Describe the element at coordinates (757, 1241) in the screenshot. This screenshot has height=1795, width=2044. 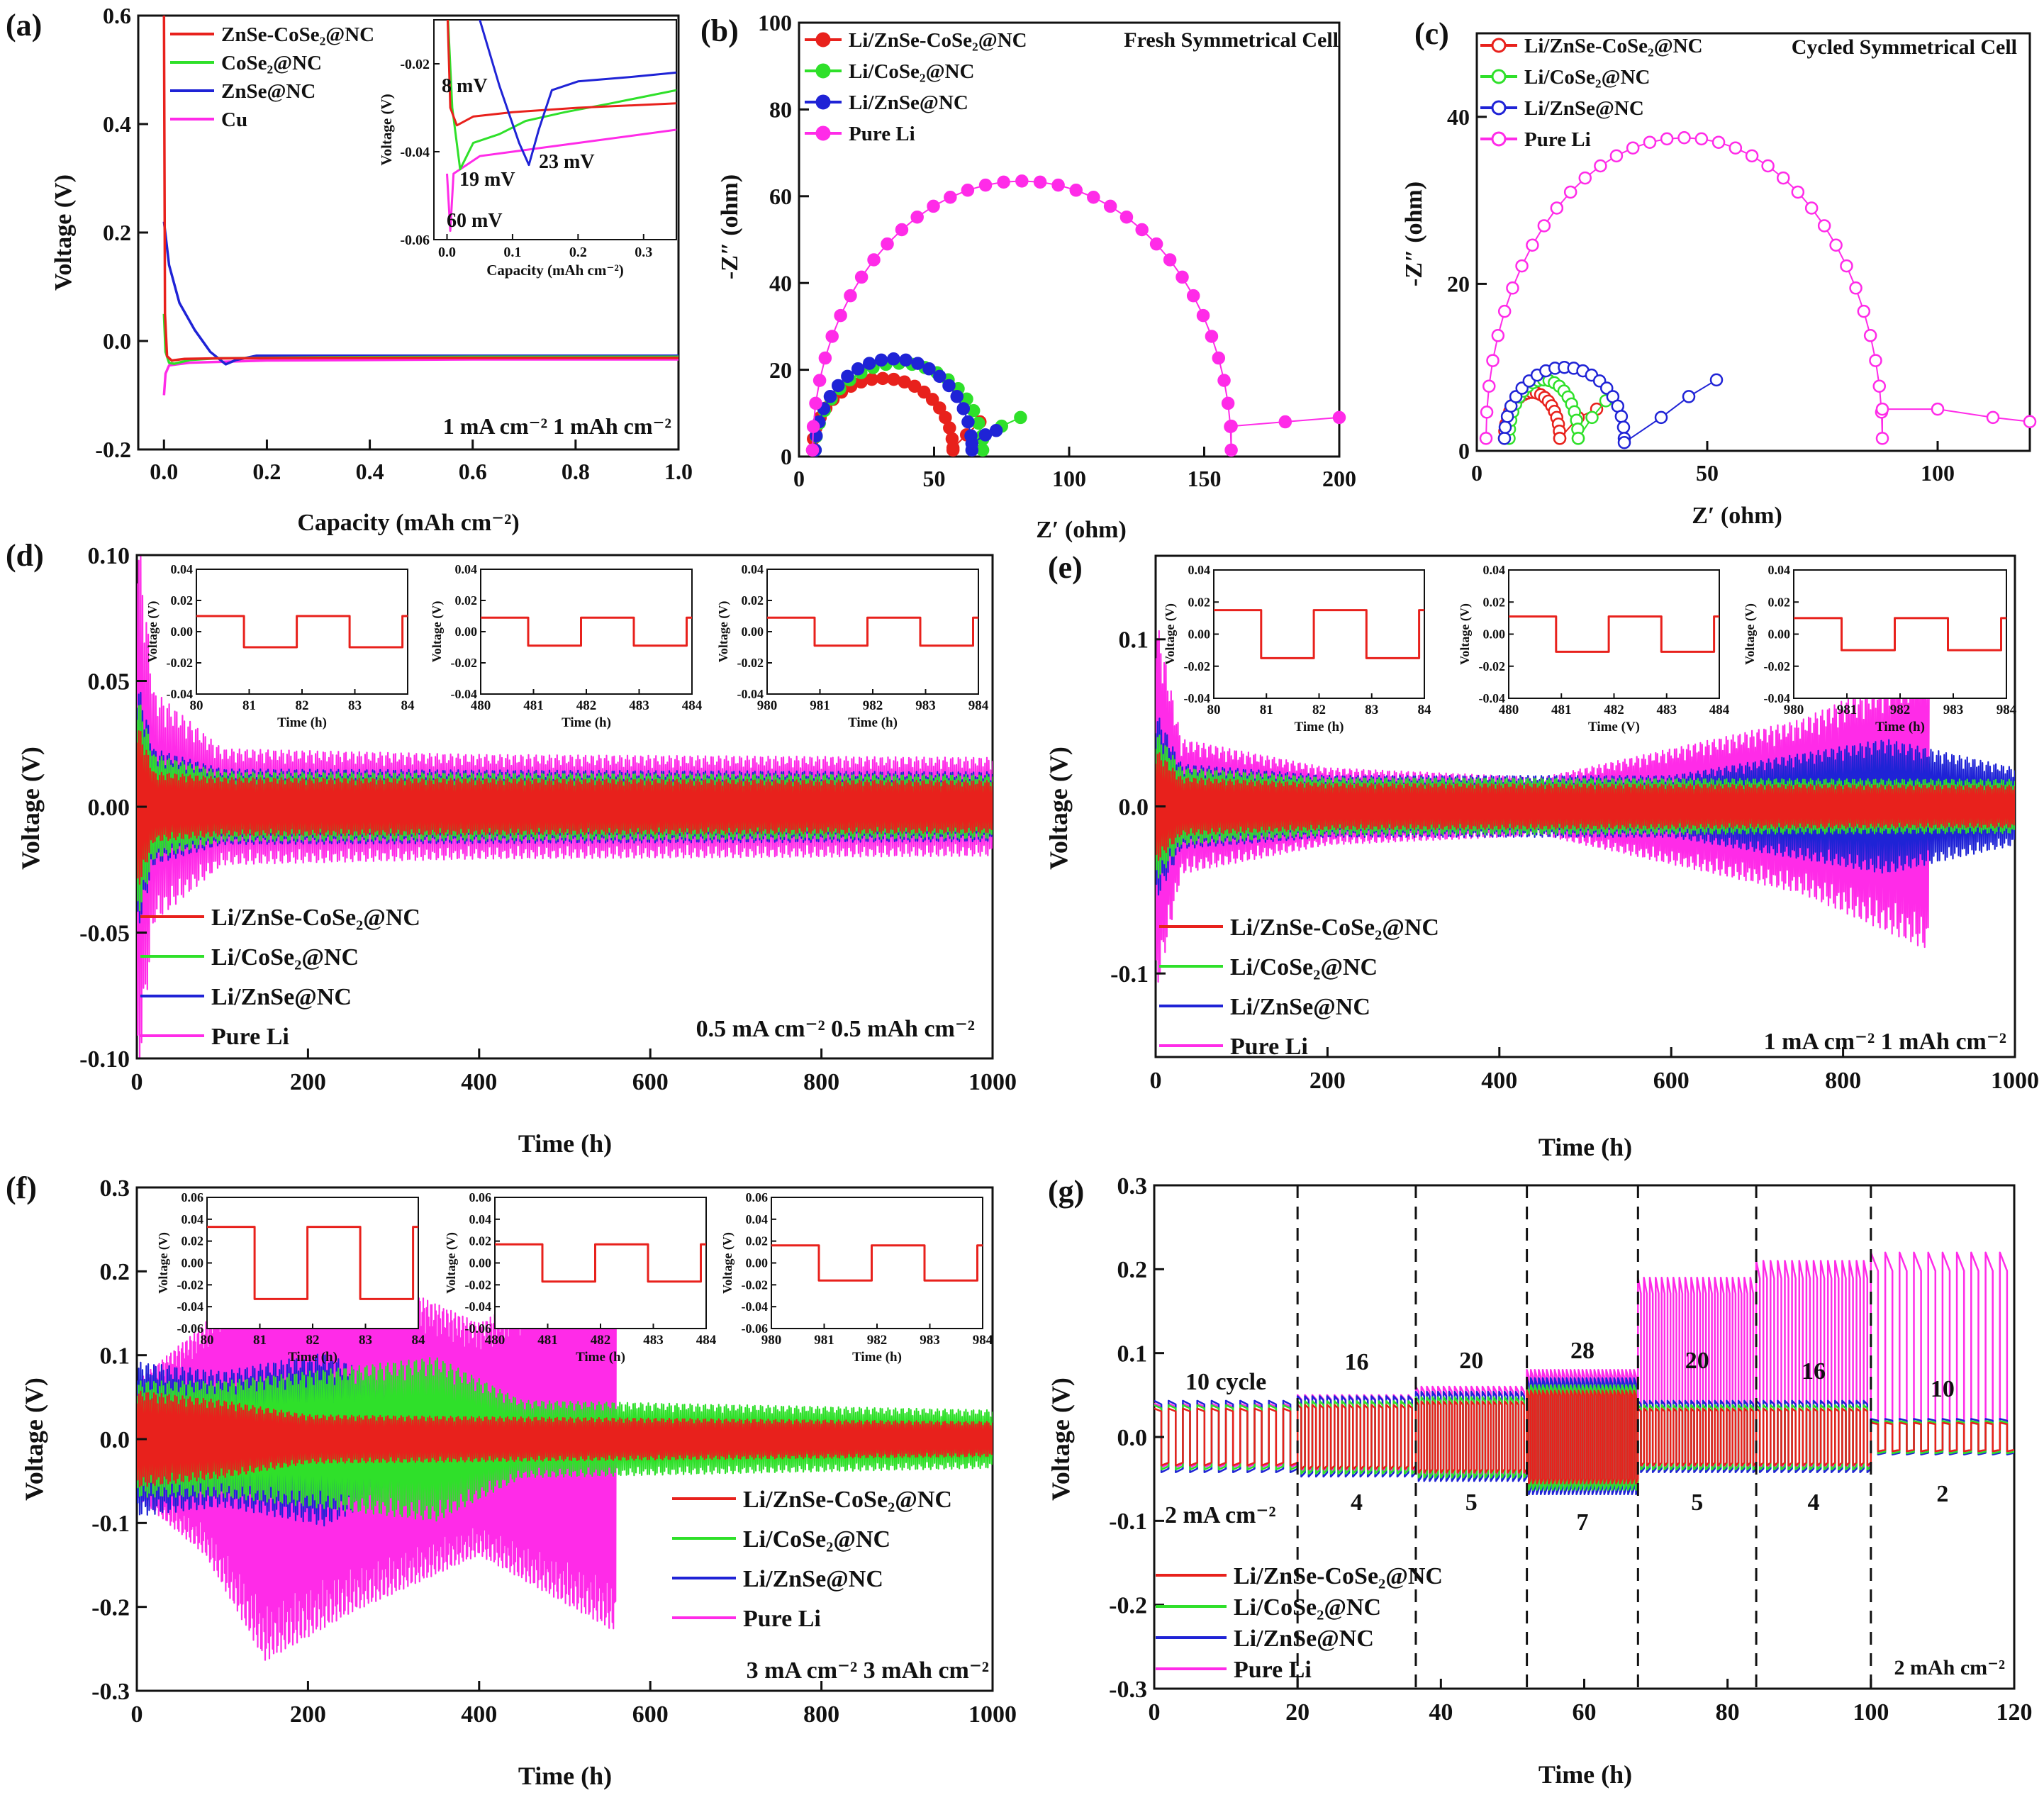
I see `inset-y-tick-label: 0.02` at that location.